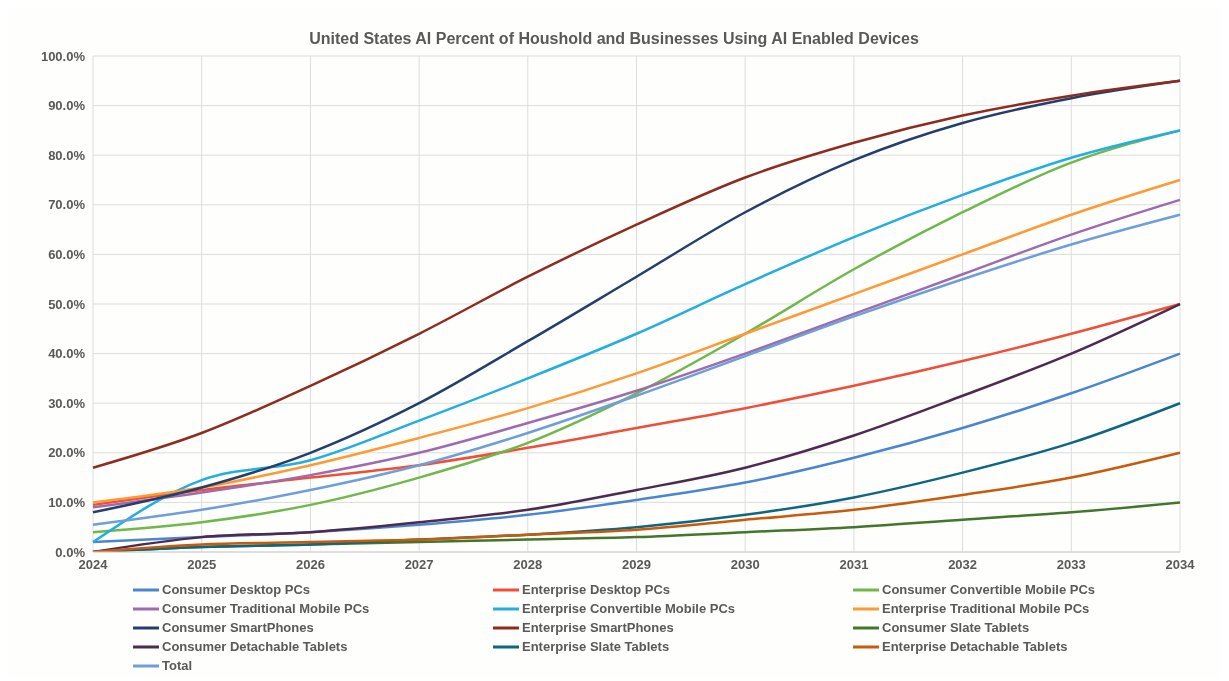 This screenshot has height=681, width=1229. What do you see at coordinates (67, 205) in the screenshot?
I see `y-tick-label: 70.0%` at bounding box center [67, 205].